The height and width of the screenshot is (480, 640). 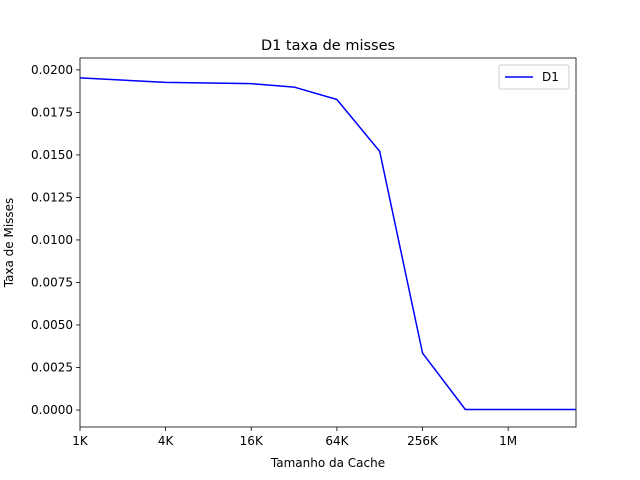 What do you see at coordinates (52, 282) in the screenshot?
I see `y-tick-label: 0.0075` at bounding box center [52, 282].